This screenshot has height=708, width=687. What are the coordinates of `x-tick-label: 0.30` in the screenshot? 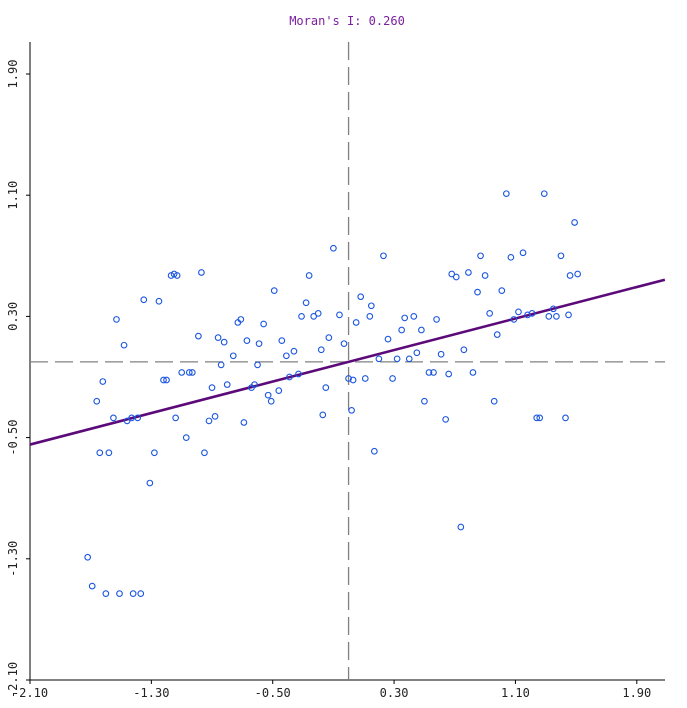 It's located at (394, 693).